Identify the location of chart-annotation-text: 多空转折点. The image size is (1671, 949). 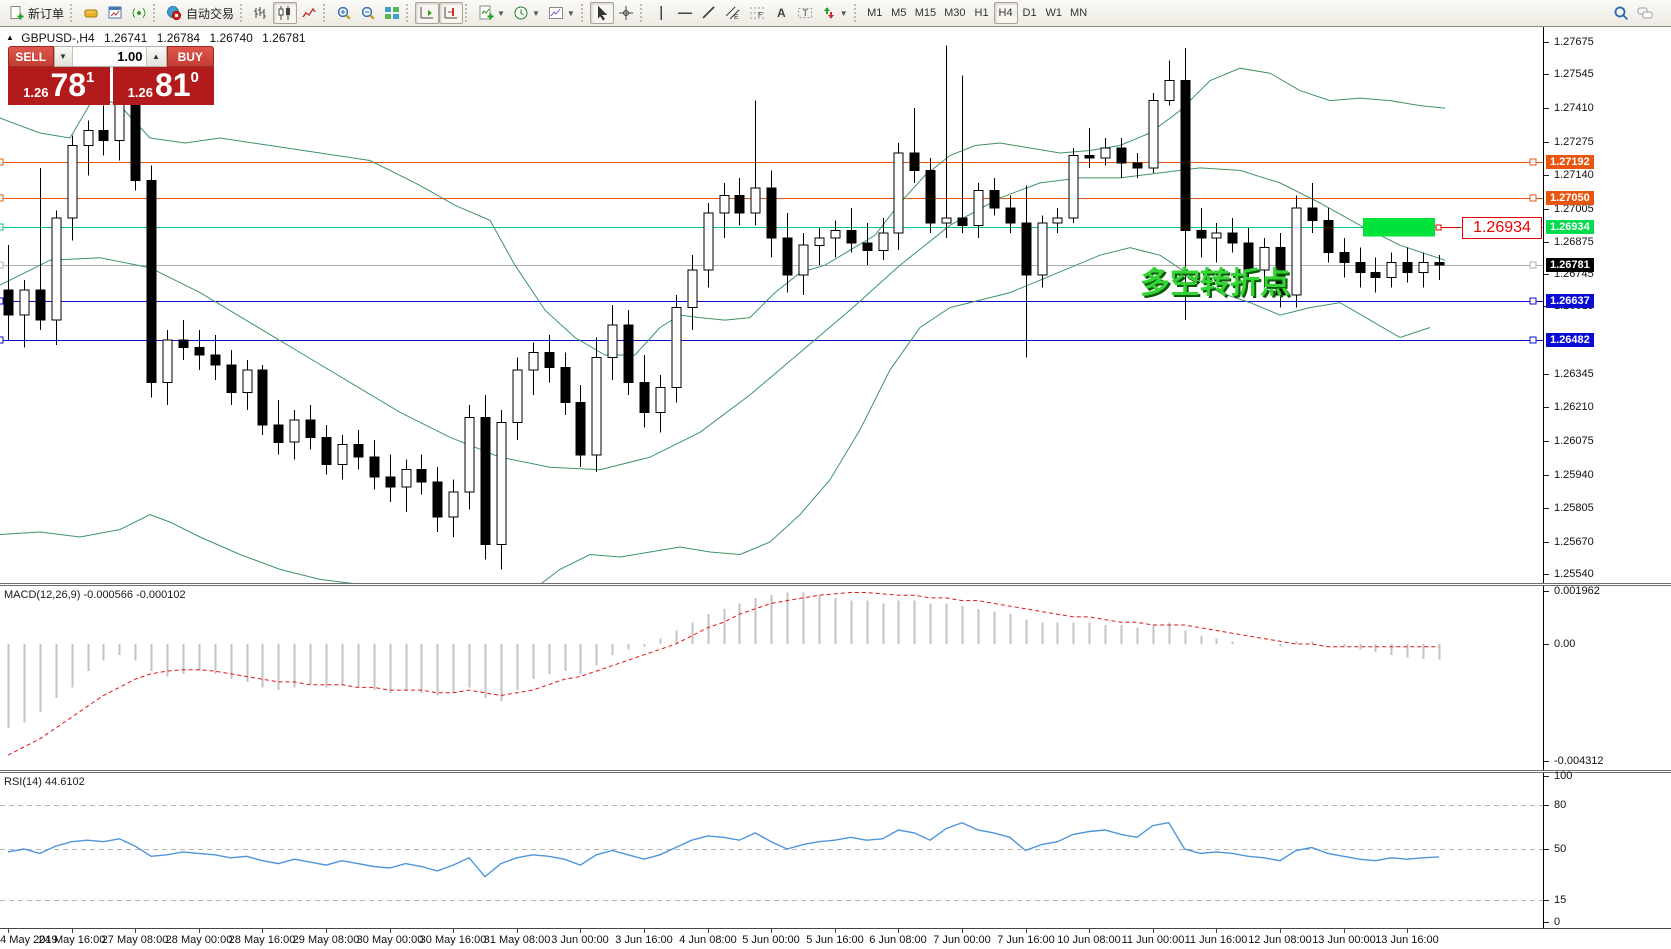
(1215, 283).